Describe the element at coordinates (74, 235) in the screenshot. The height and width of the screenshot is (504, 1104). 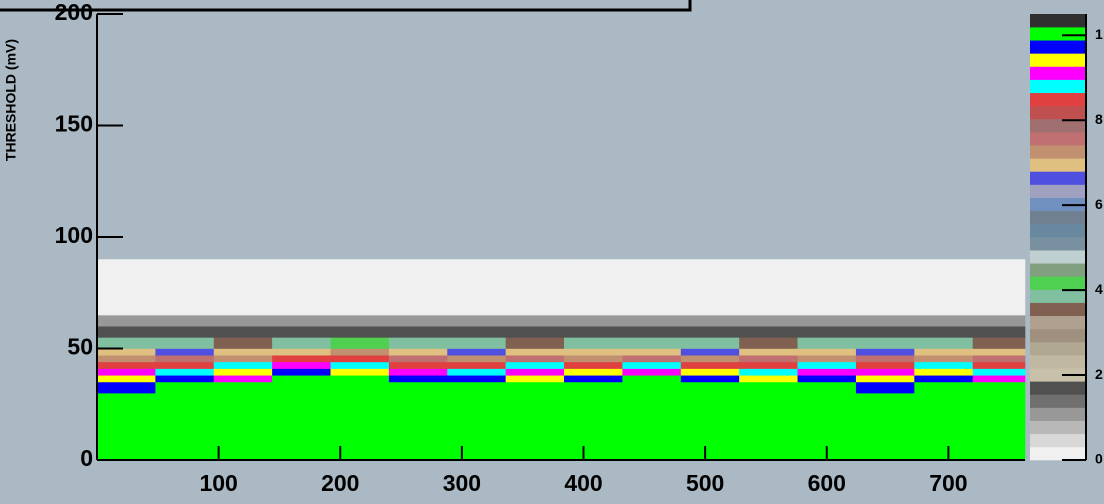
I see `y-tick-label: 100` at that location.